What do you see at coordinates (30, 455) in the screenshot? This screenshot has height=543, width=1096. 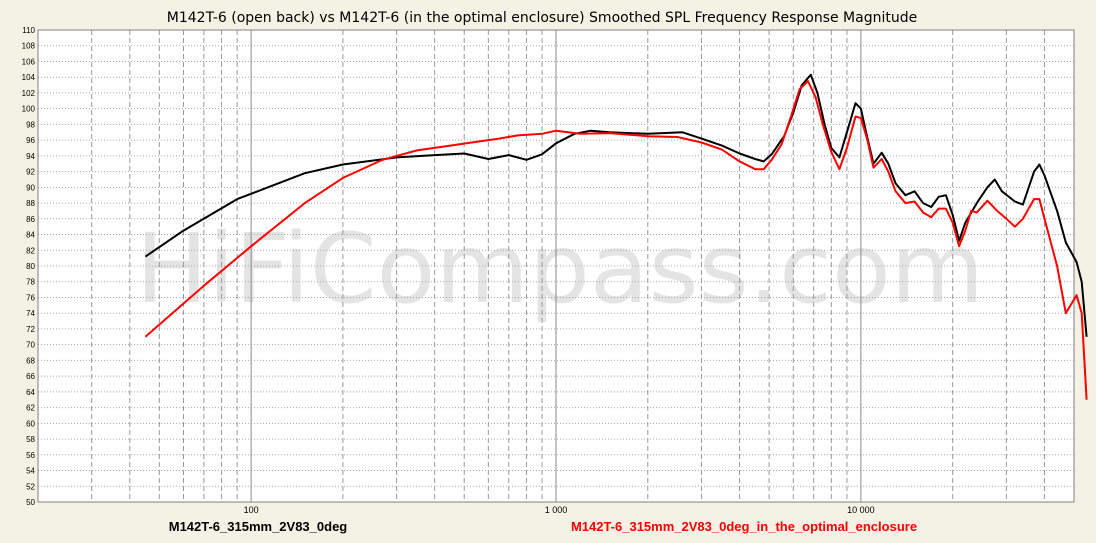 I see `y-tick-label: 56` at bounding box center [30, 455].